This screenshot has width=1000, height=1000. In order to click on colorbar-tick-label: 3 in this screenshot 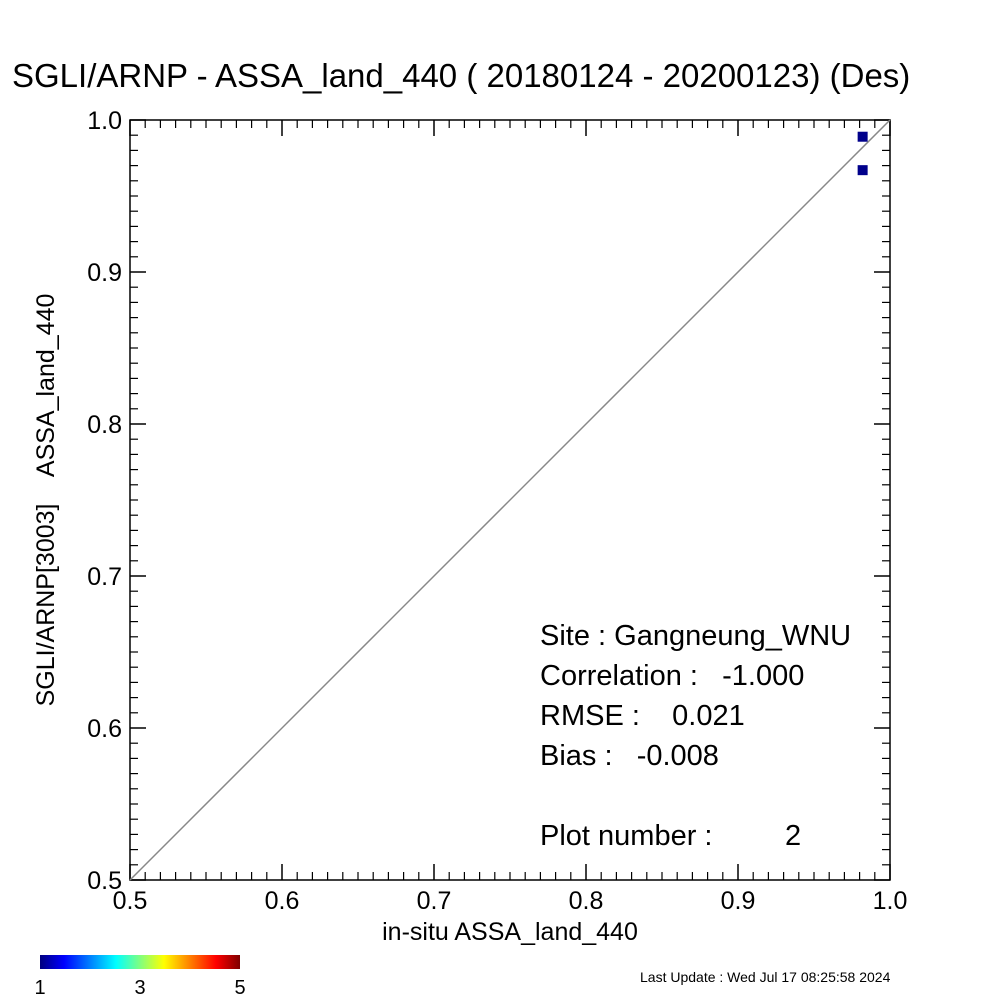, I will do `click(139, 988)`.